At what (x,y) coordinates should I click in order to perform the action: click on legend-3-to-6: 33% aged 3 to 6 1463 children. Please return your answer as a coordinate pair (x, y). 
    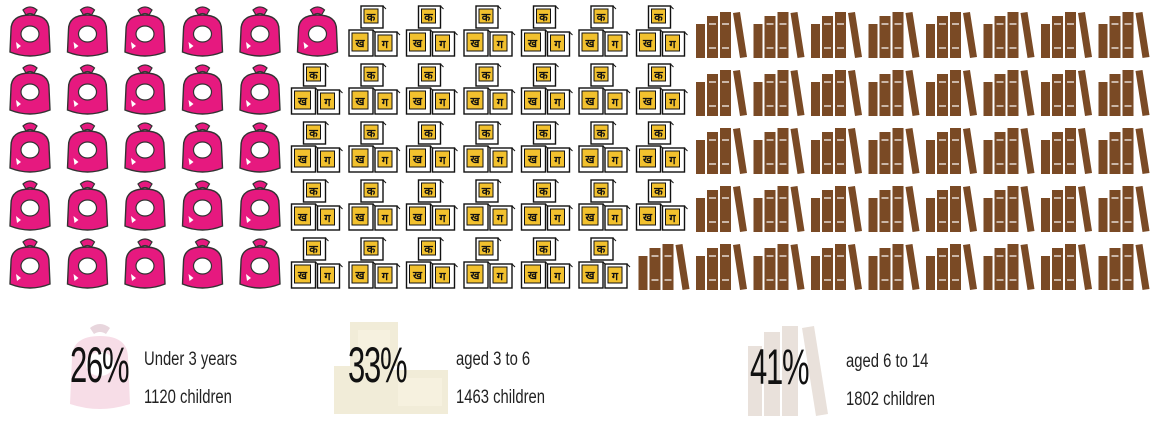
    Looking at the image, I should click on (462, 368).